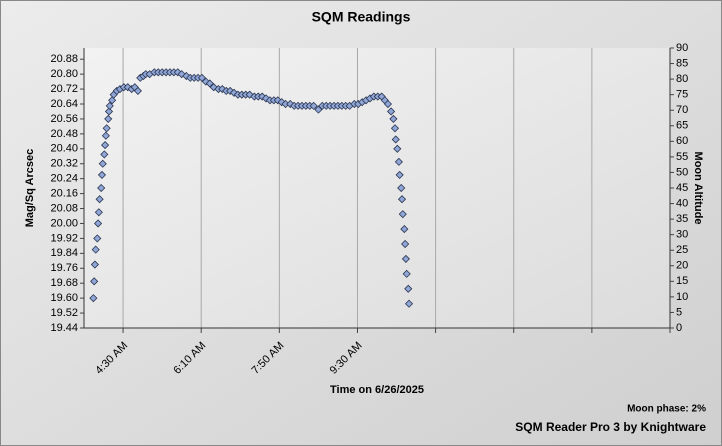  Describe the element at coordinates (64, 89) in the screenshot. I see `y-tick-label: 20.72` at that location.